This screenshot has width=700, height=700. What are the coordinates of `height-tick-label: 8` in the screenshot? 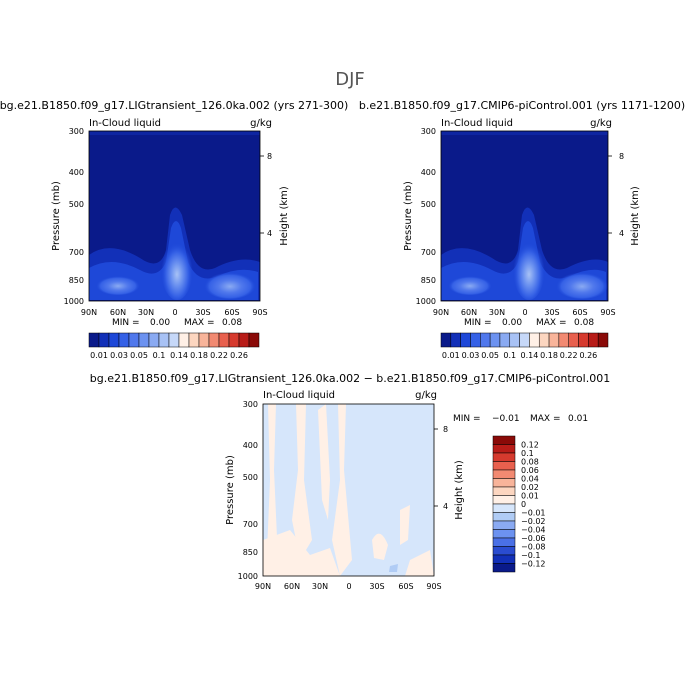 It's located at (445, 429).